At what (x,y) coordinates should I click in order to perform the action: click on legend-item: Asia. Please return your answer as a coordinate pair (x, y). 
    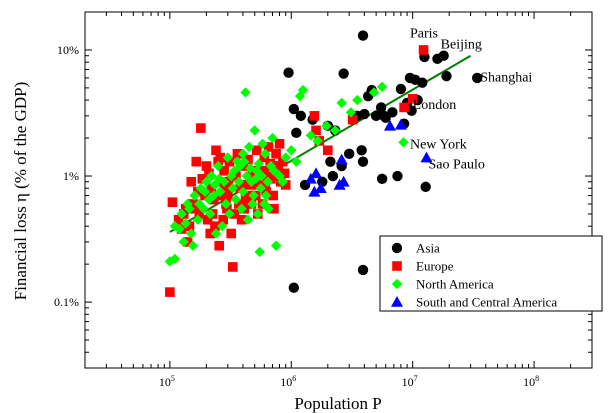
    Looking at the image, I should click on (415, 248).